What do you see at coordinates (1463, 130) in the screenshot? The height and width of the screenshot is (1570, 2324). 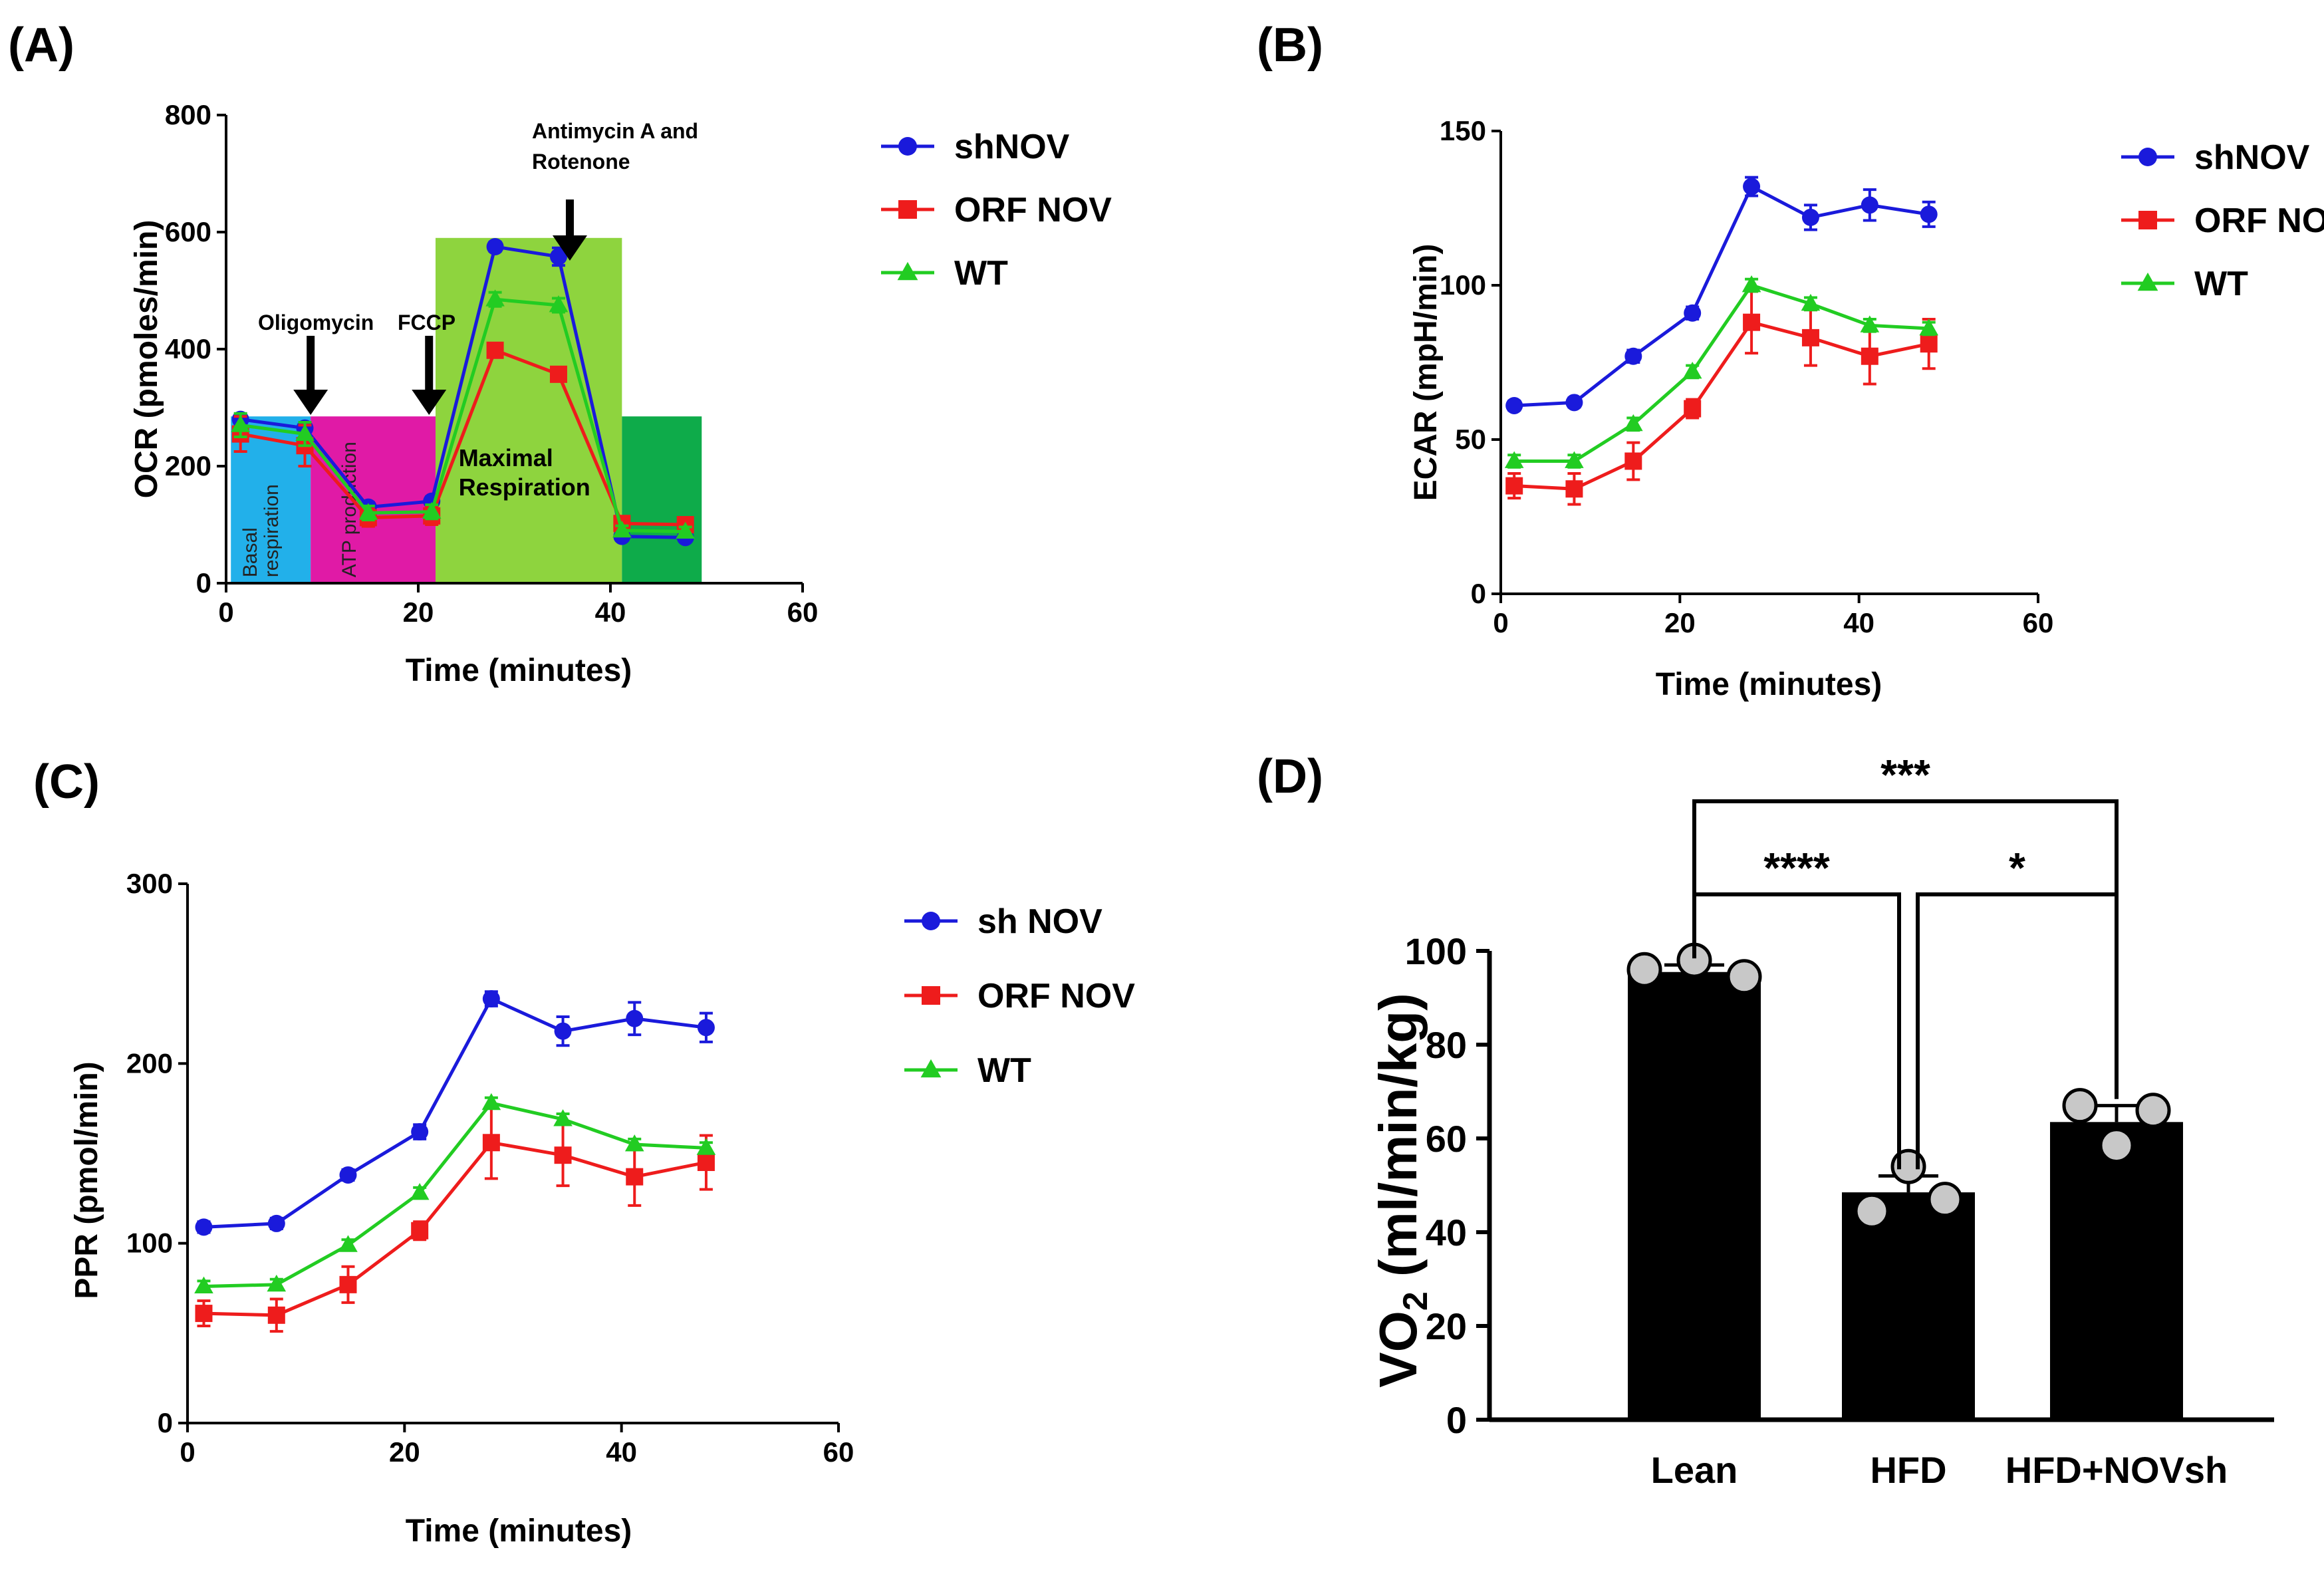 I see `y-tick-label: 150` at bounding box center [1463, 130].